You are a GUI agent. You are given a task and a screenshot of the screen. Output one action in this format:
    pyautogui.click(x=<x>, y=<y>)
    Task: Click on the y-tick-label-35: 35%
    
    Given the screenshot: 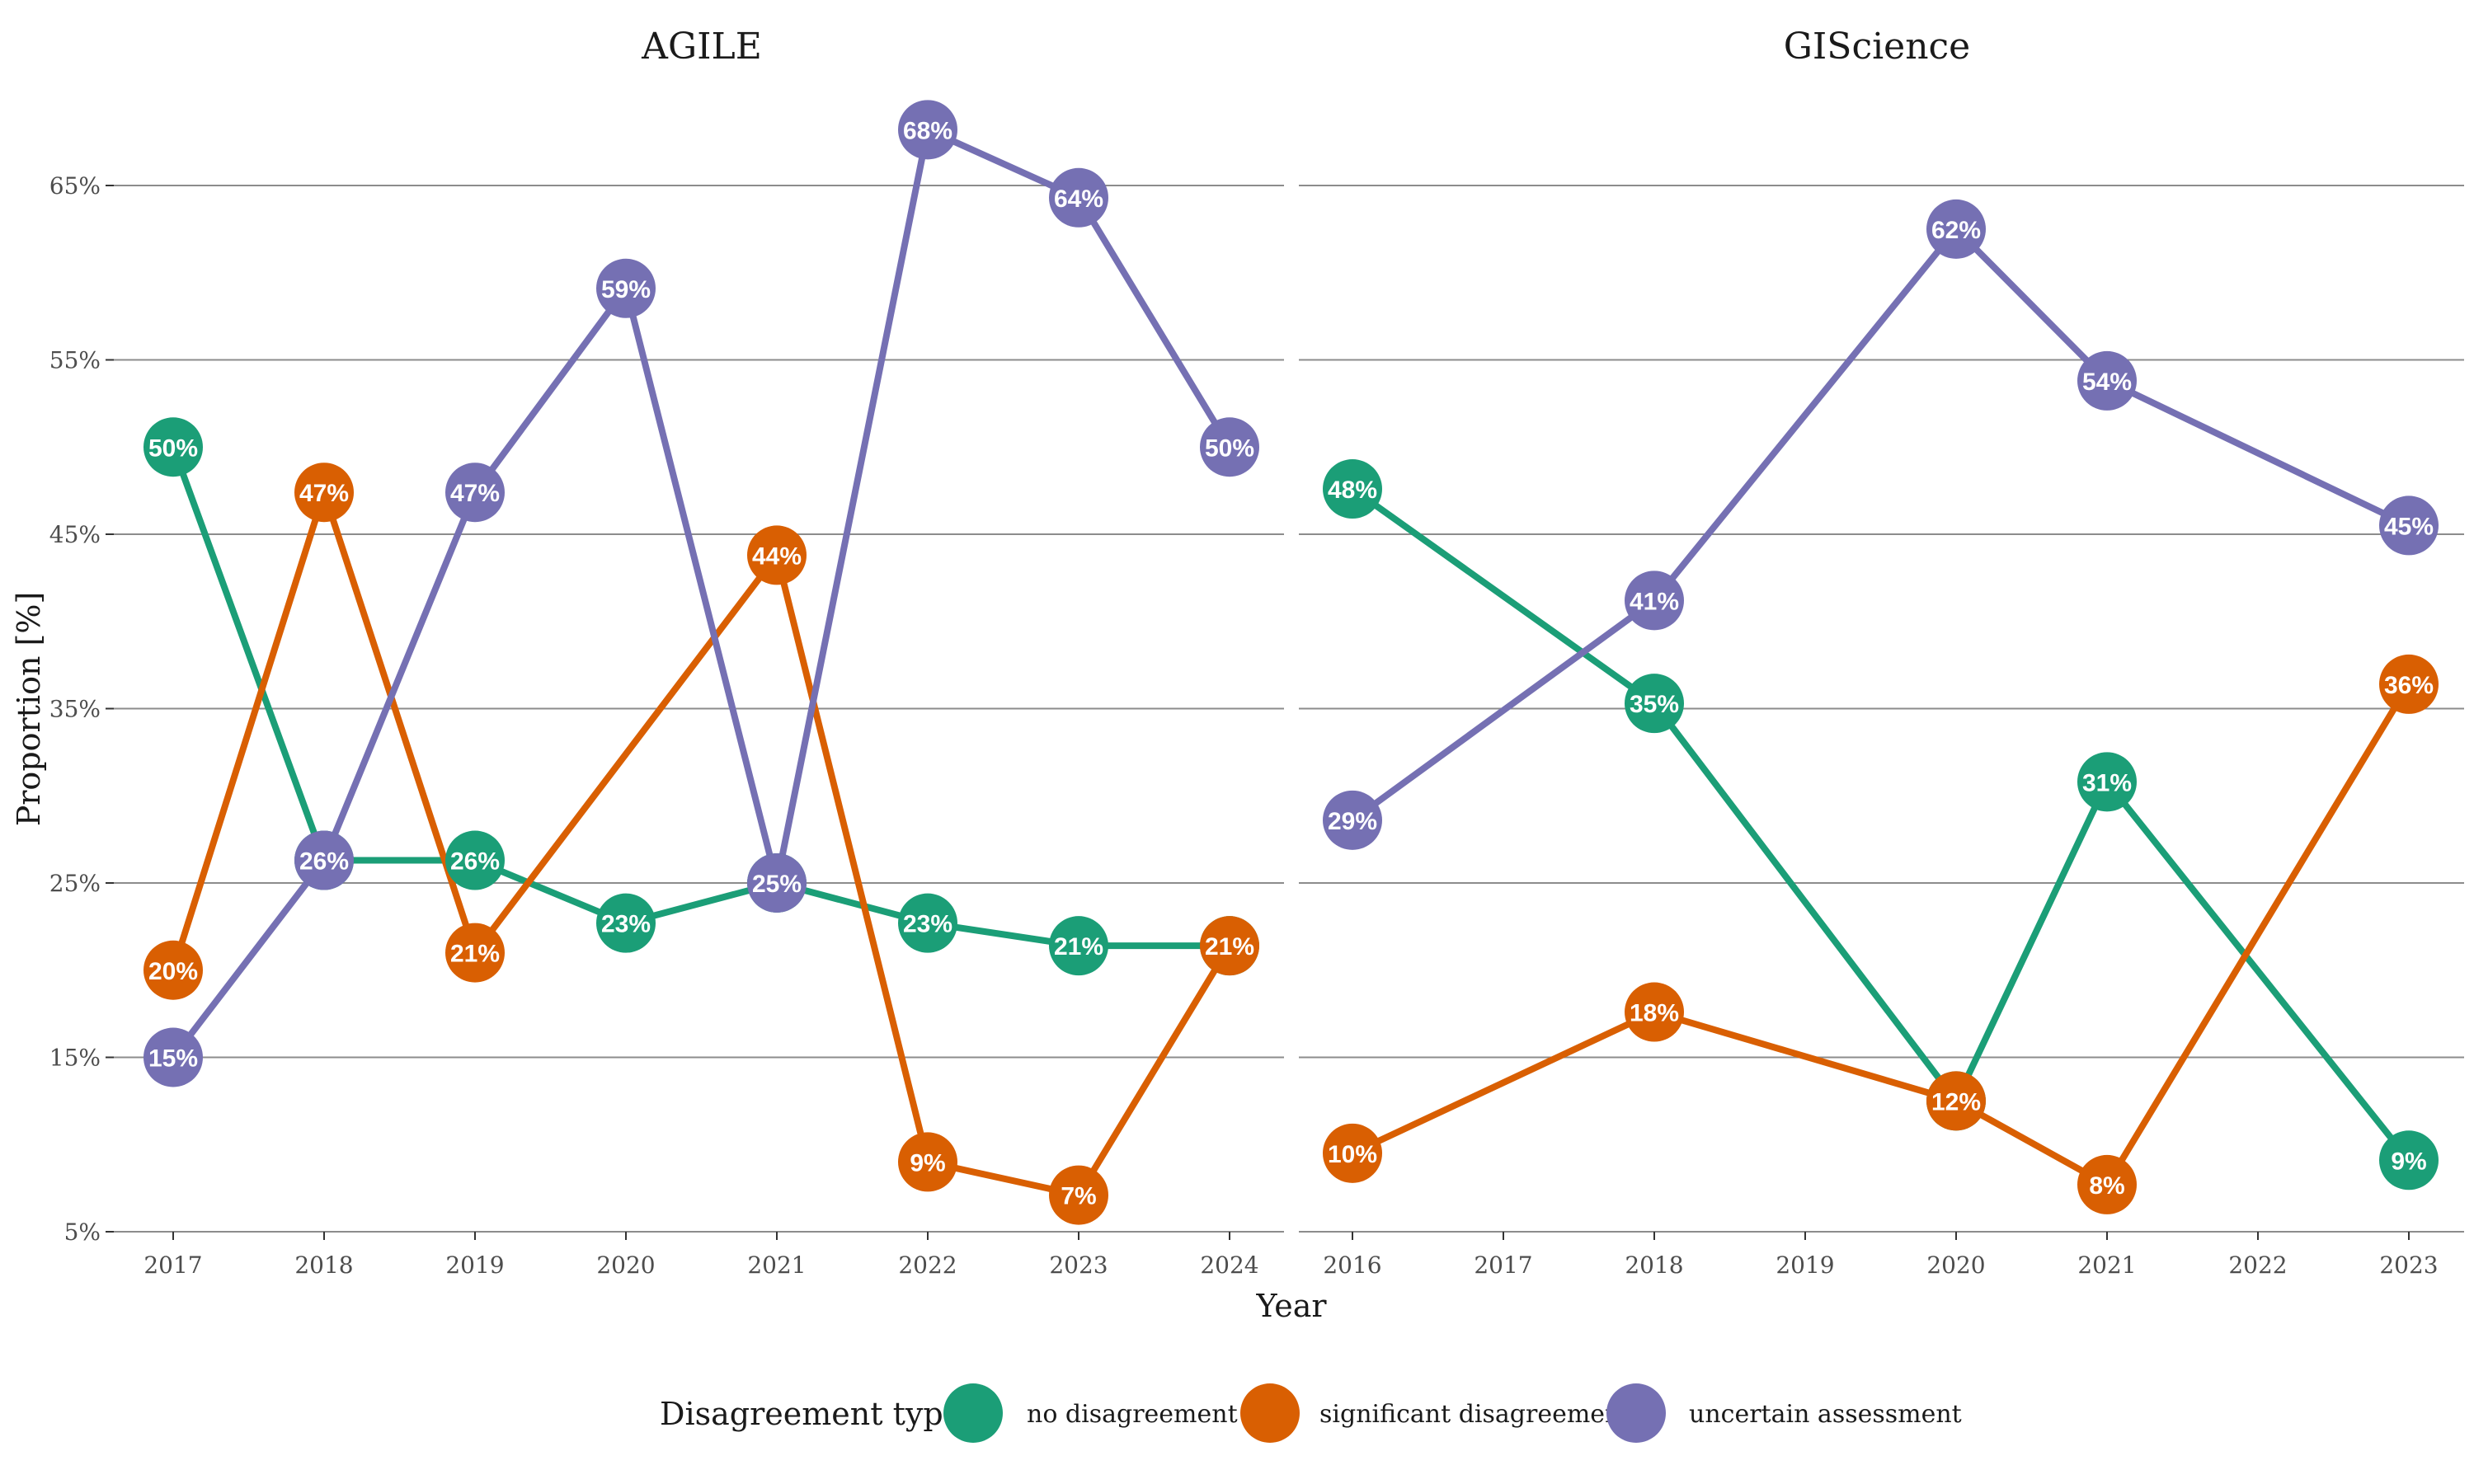 What is the action you would take?
    pyautogui.click(x=75, y=709)
    